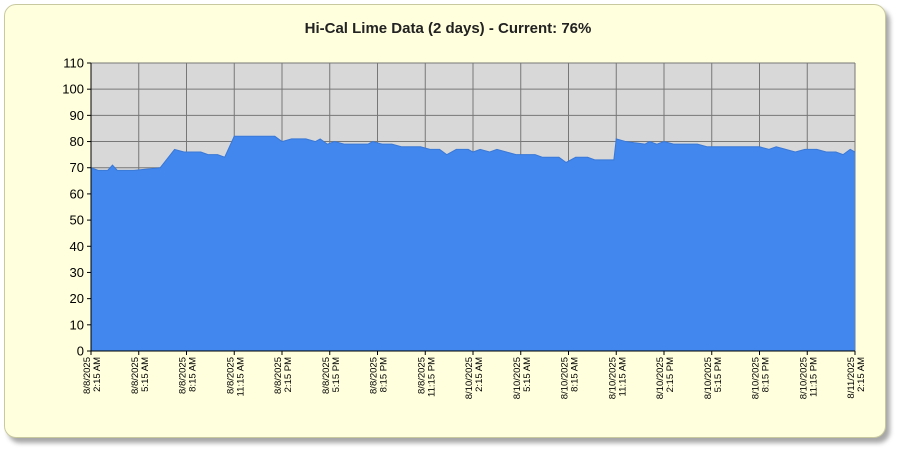  What do you see at coordinates (713, 378) in the screenshot?
I see `x-tick-label: 8/10/20255:15 PM` at bounding box center [713, 378].